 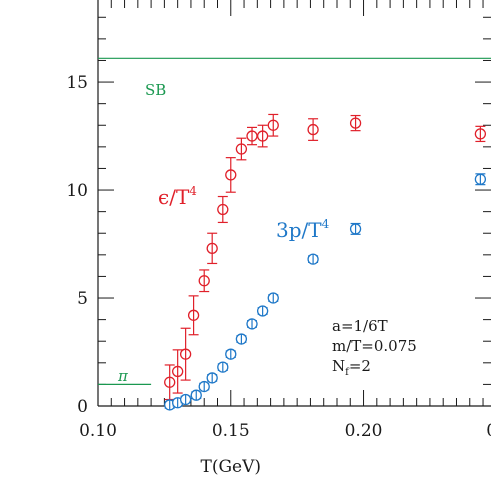 What do you see at coordinates (82, 299) in the screenshot?
I see `y-tick-label: 5` at bounding box center [82, 299].